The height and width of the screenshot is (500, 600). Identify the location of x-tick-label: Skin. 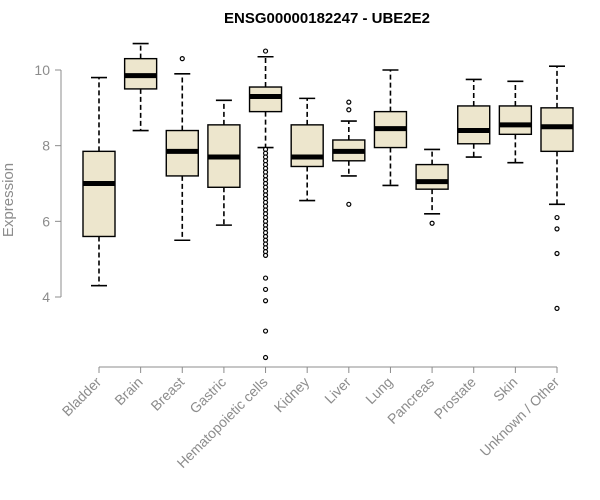
(505, 389).